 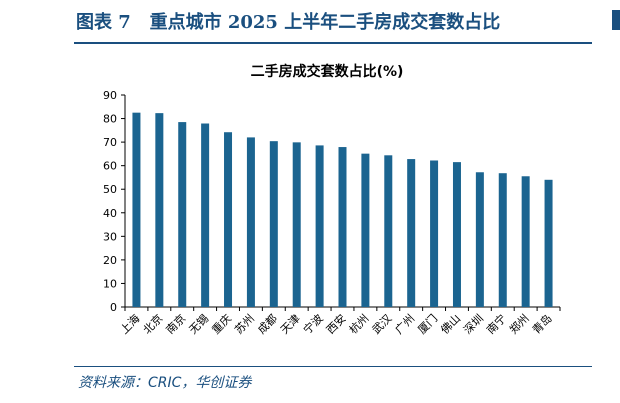 What do you see at coordinates (110, 236) in the screenshot?
I see `y-tick-label: 30` at bounding box center [110, 236].